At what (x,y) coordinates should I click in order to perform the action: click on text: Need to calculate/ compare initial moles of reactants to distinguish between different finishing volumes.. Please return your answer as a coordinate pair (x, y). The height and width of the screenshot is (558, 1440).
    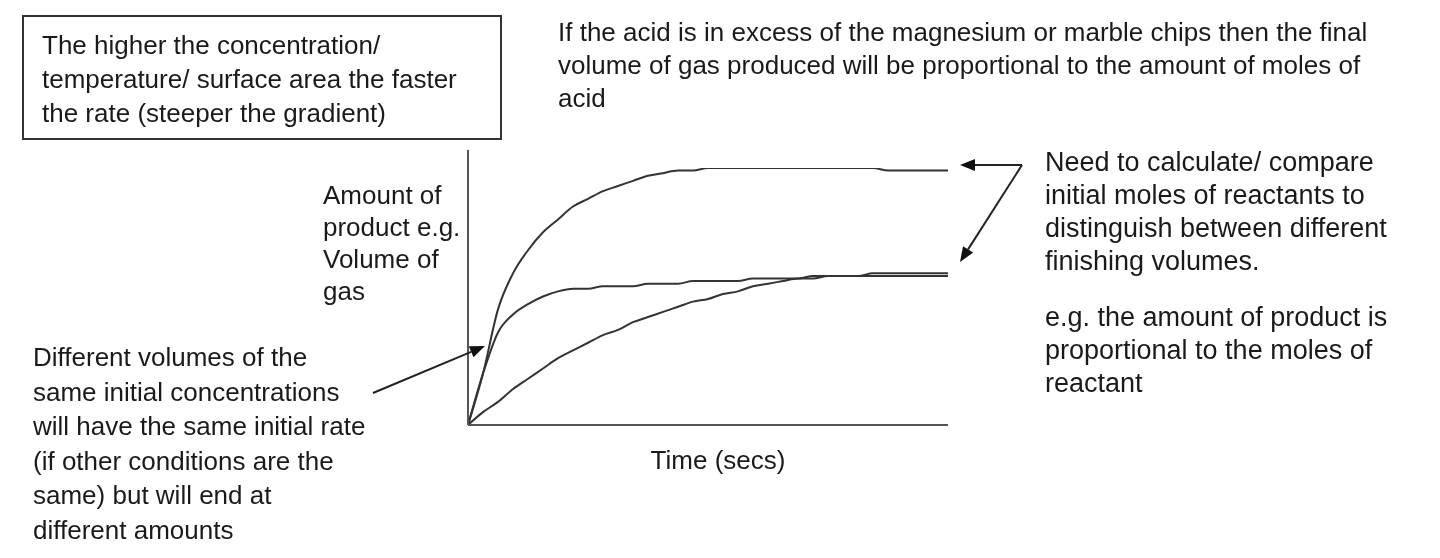
    Looking at the image, I should click on (1216, 212).